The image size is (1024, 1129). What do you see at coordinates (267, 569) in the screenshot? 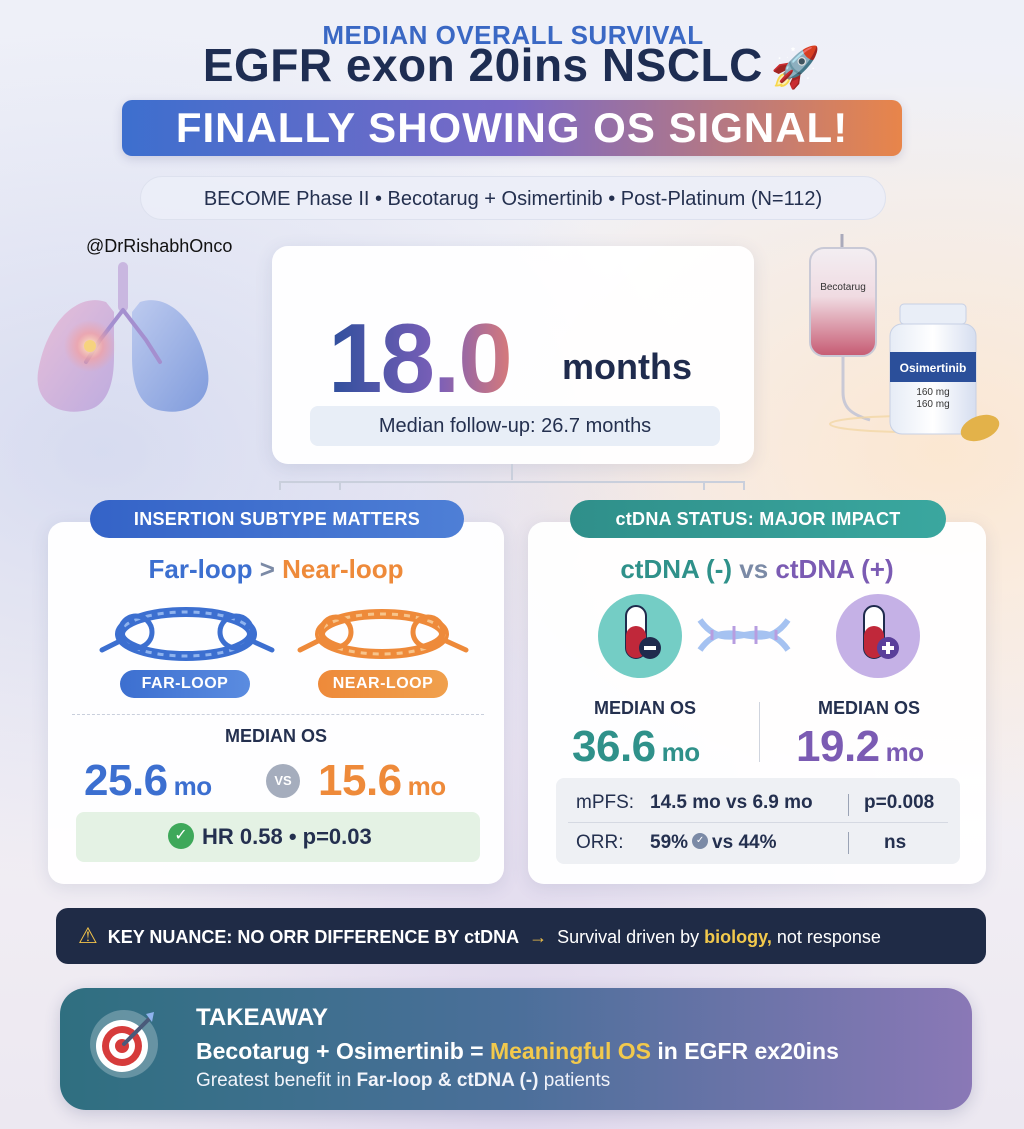
I see `greater-than-sign: >` at bounding box center [267, 569].